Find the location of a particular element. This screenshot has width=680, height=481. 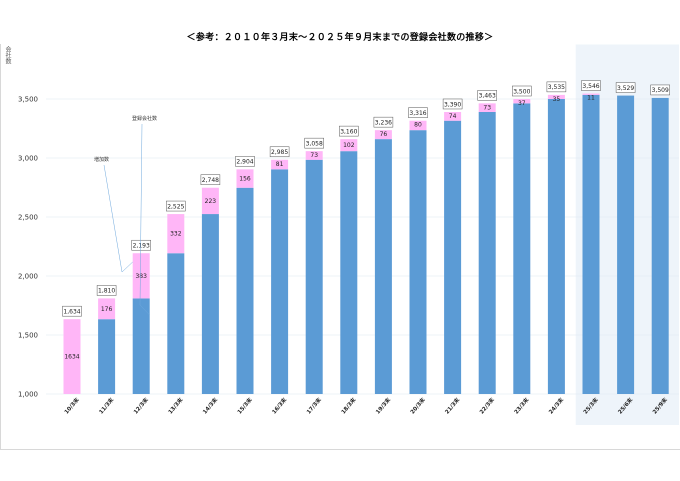

x-category-label: 18/3末 is located at coordinates (348, 405).